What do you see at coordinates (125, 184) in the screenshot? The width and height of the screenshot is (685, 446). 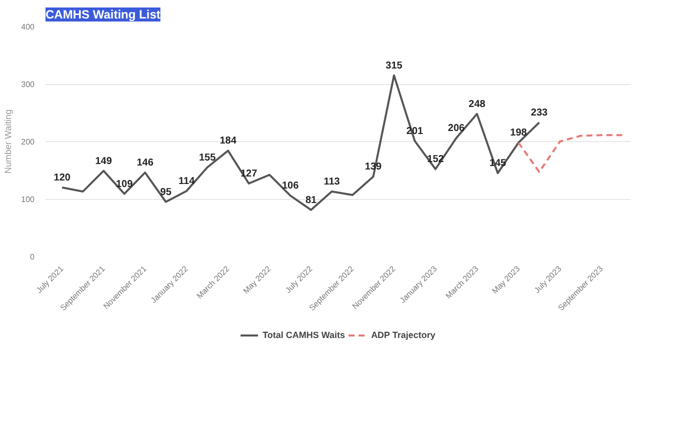 I see `data-label: 109` at bounding box center [125, 184].